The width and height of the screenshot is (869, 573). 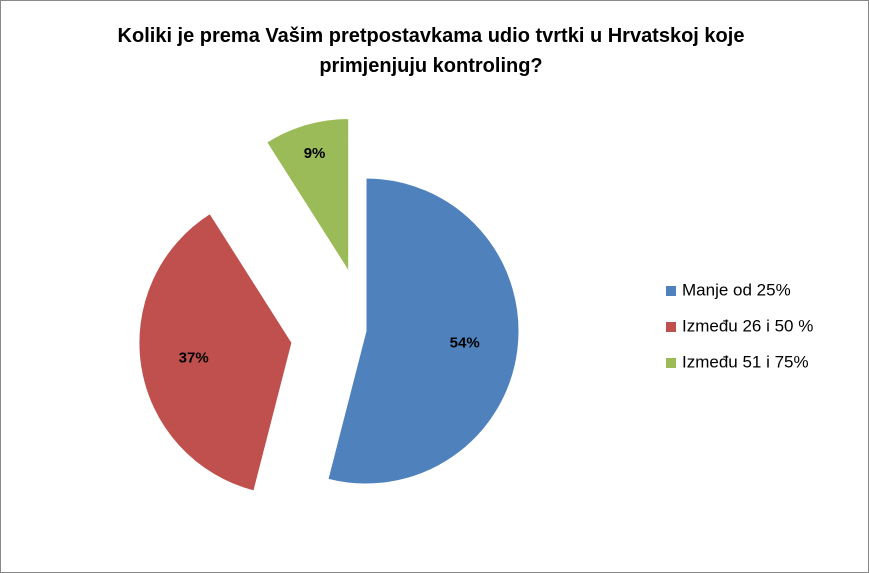 I want to click on legend-label: Manje od 25%, so click(x=736, y=289).